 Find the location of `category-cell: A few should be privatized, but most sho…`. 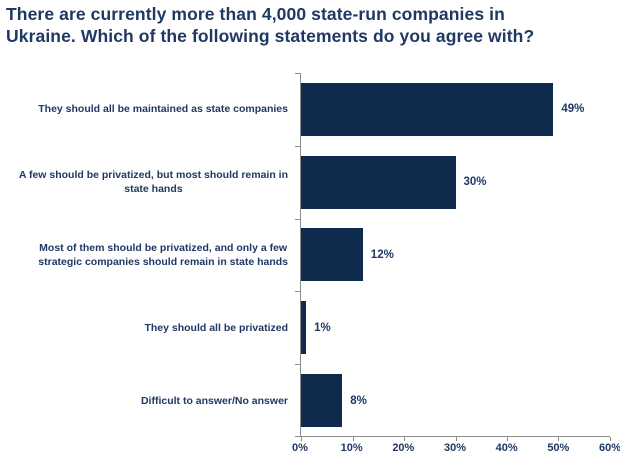

category-cell: A few should be privatized, but most sho… is located at coordinates (144, 182).